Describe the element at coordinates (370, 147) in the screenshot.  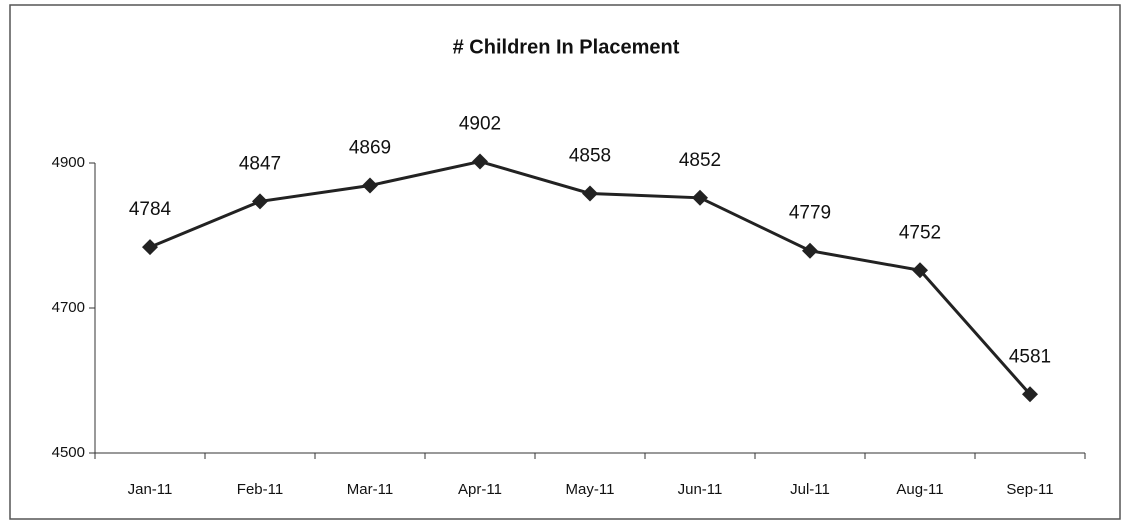
I see `data-label: 4869` at that location.